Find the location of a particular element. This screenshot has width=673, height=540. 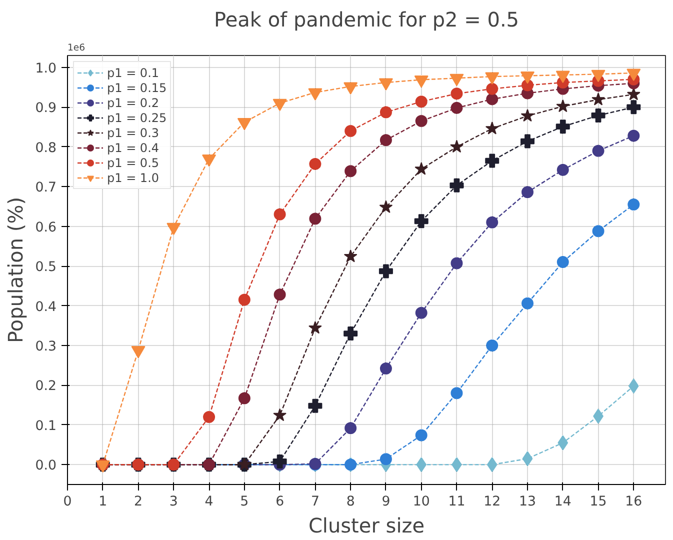

x-tick-label: 7 is located at coordinates (315, 502).